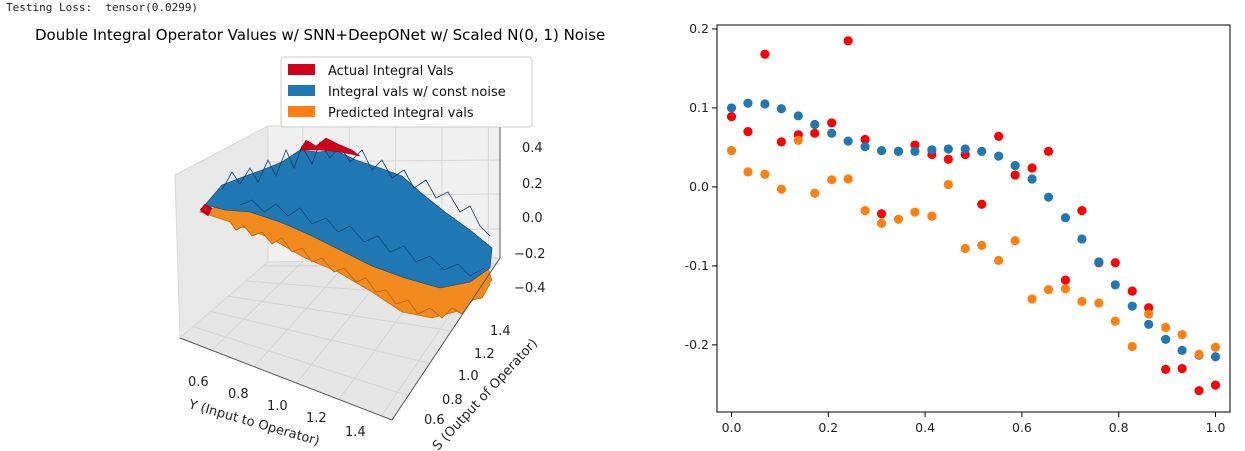  What do you see at coordinates (532, 184) in the screenshot?
I see `z-tick-label: 0.2` at bounding box center [532, 184].